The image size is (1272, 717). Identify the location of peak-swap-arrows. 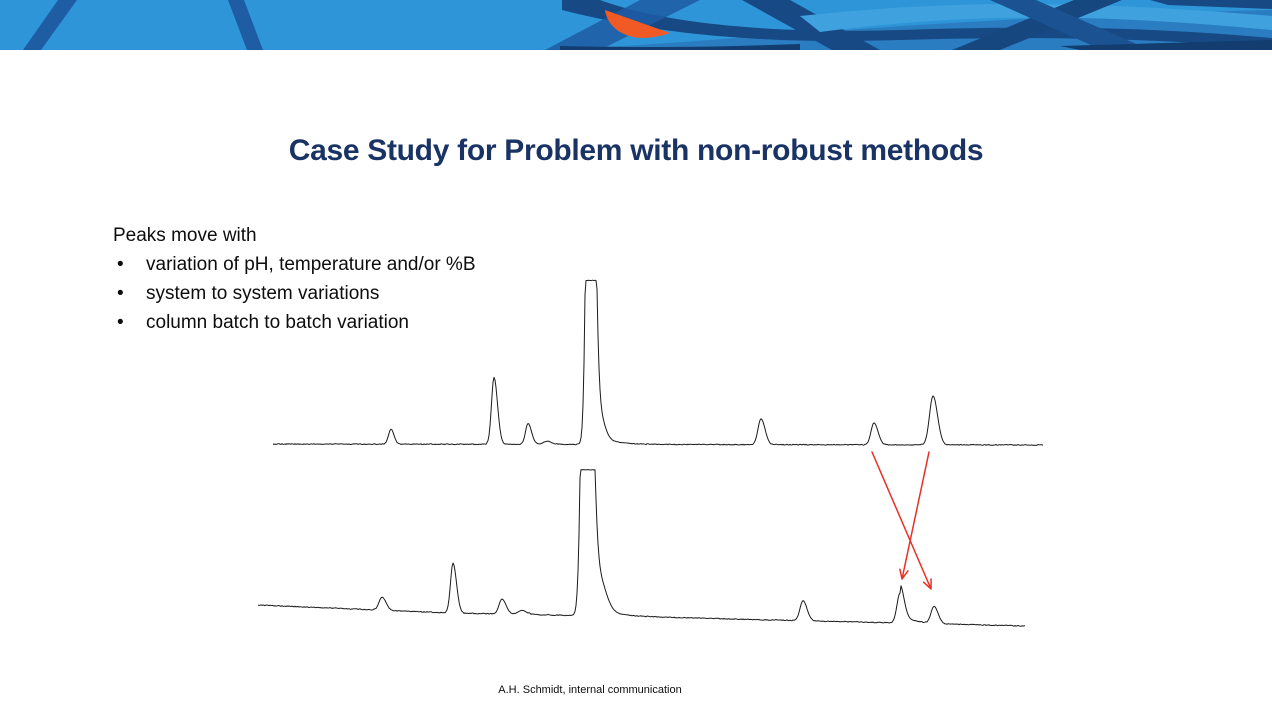
(901, 520).